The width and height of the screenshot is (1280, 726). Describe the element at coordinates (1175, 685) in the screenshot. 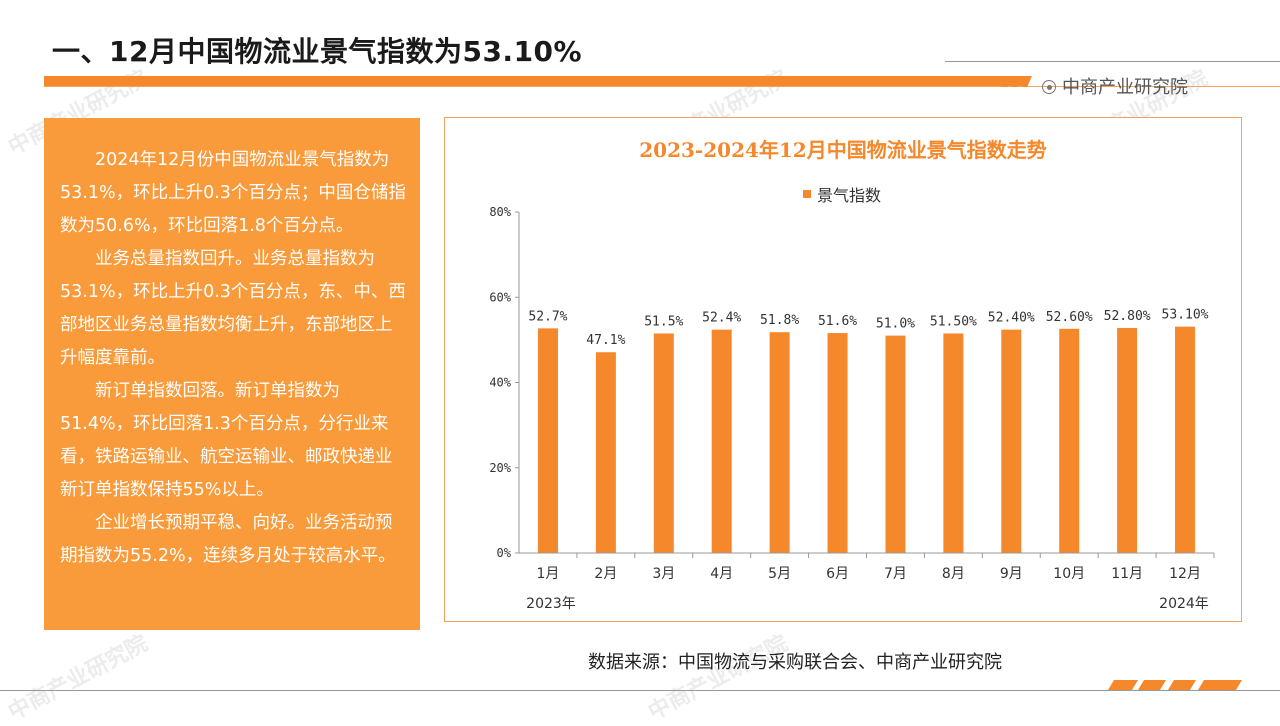

I see `footer-stripes-decoration` at that location.